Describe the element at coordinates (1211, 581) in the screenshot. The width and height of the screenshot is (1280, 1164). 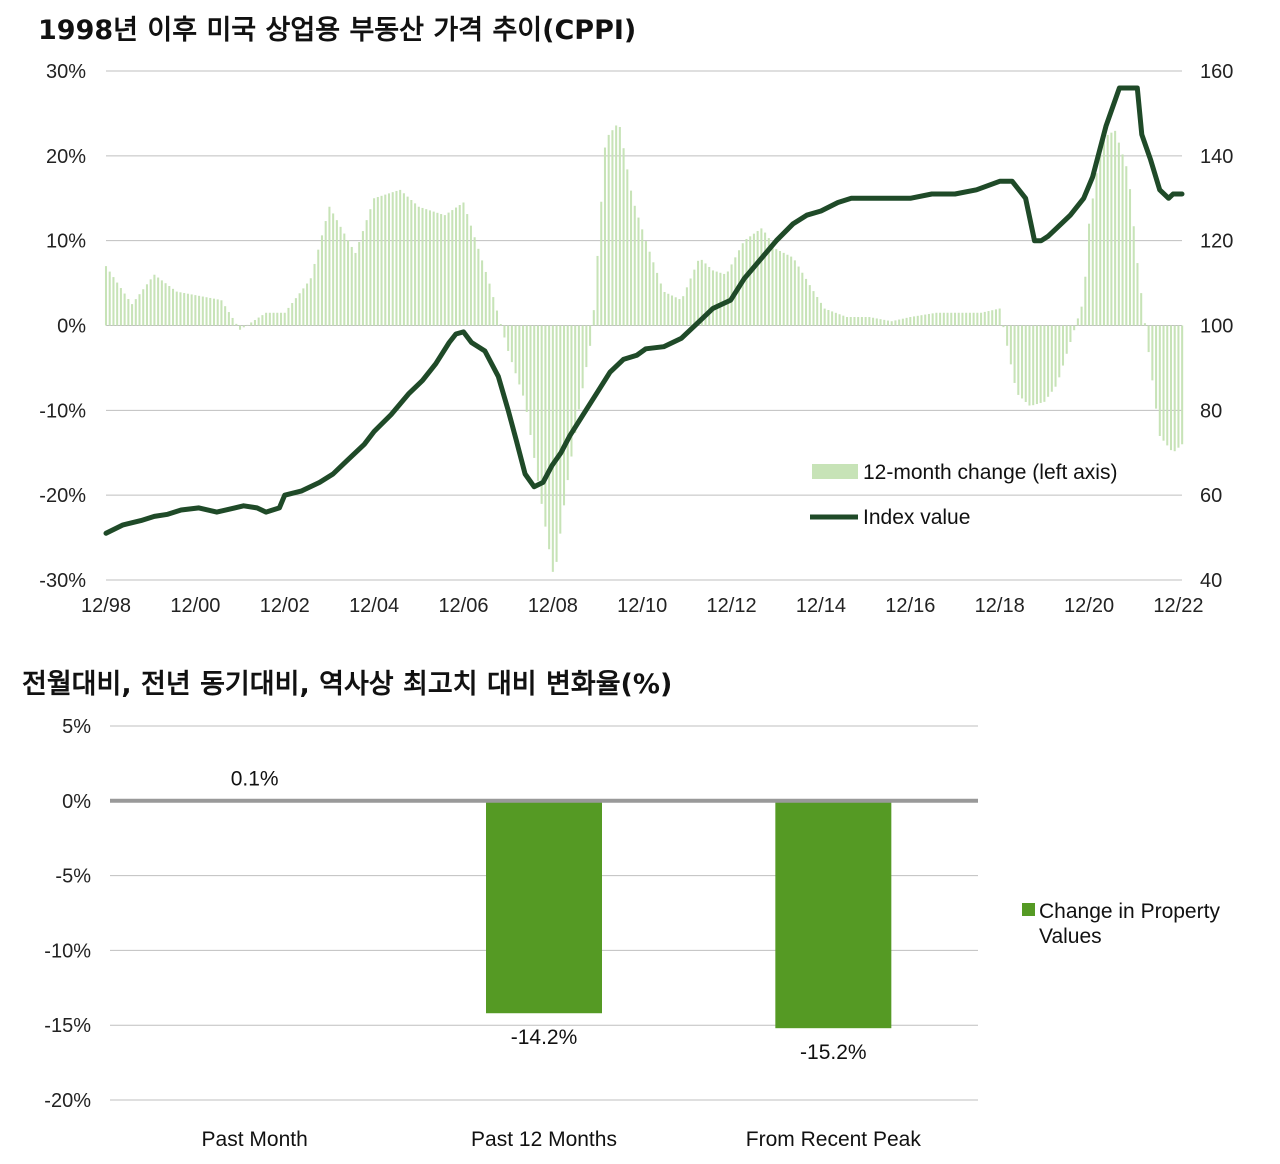
I see `right-axis-tick: 40` at that location.